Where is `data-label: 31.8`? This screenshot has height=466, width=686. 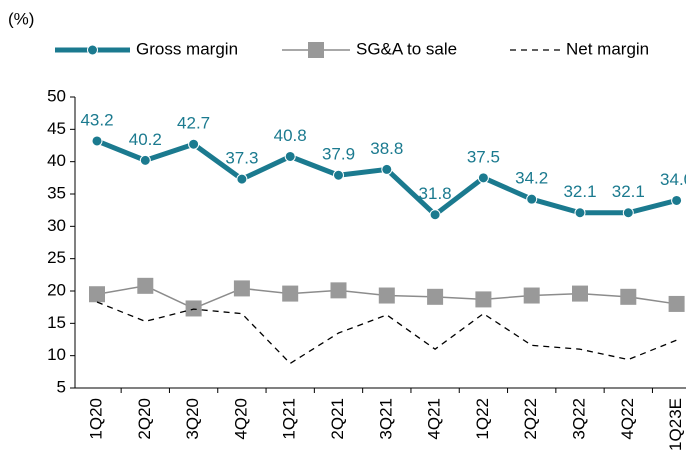 data-label: 31.8 is located at coordinates (435, 193).